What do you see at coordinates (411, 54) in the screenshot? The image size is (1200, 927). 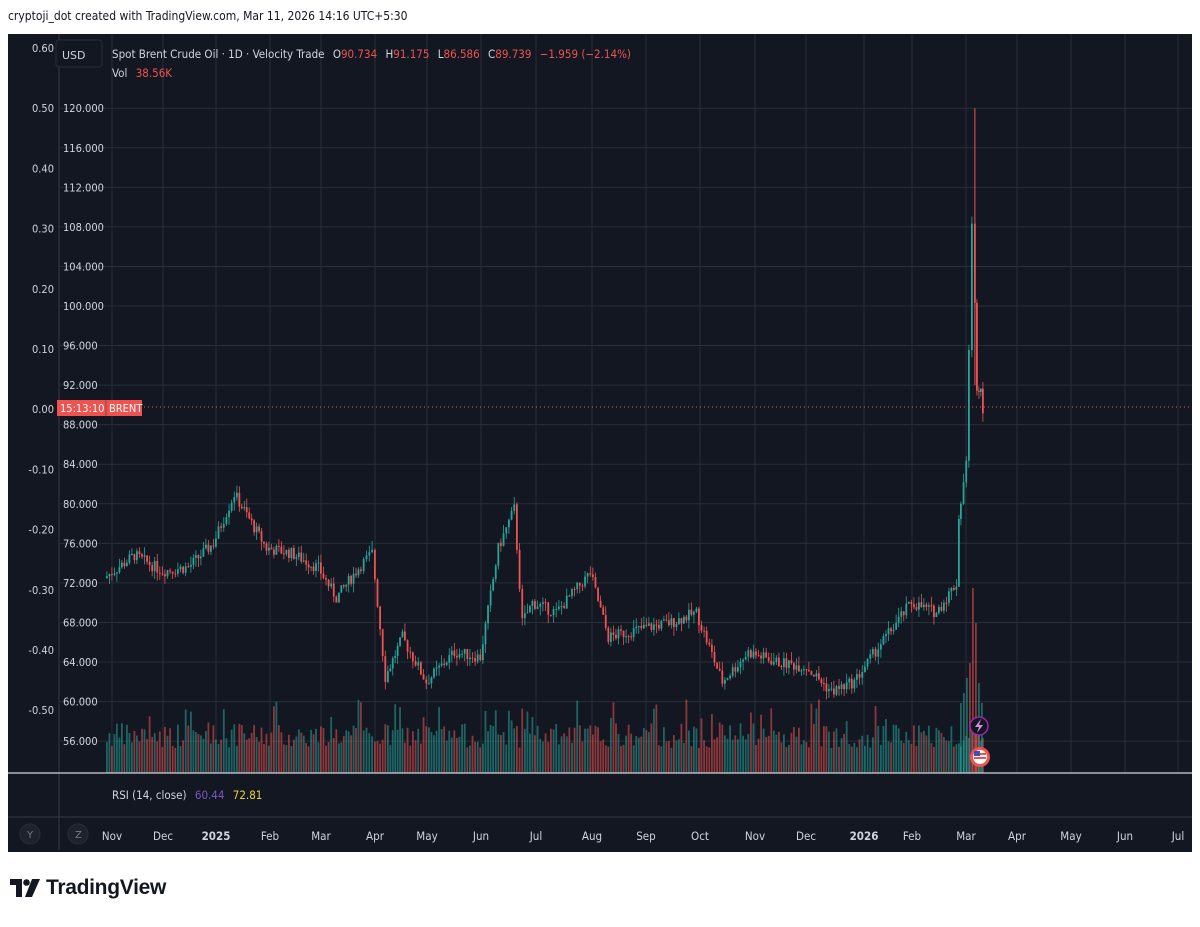 I see `legend-h-value: 91.175` at bounding box center [411, 54].